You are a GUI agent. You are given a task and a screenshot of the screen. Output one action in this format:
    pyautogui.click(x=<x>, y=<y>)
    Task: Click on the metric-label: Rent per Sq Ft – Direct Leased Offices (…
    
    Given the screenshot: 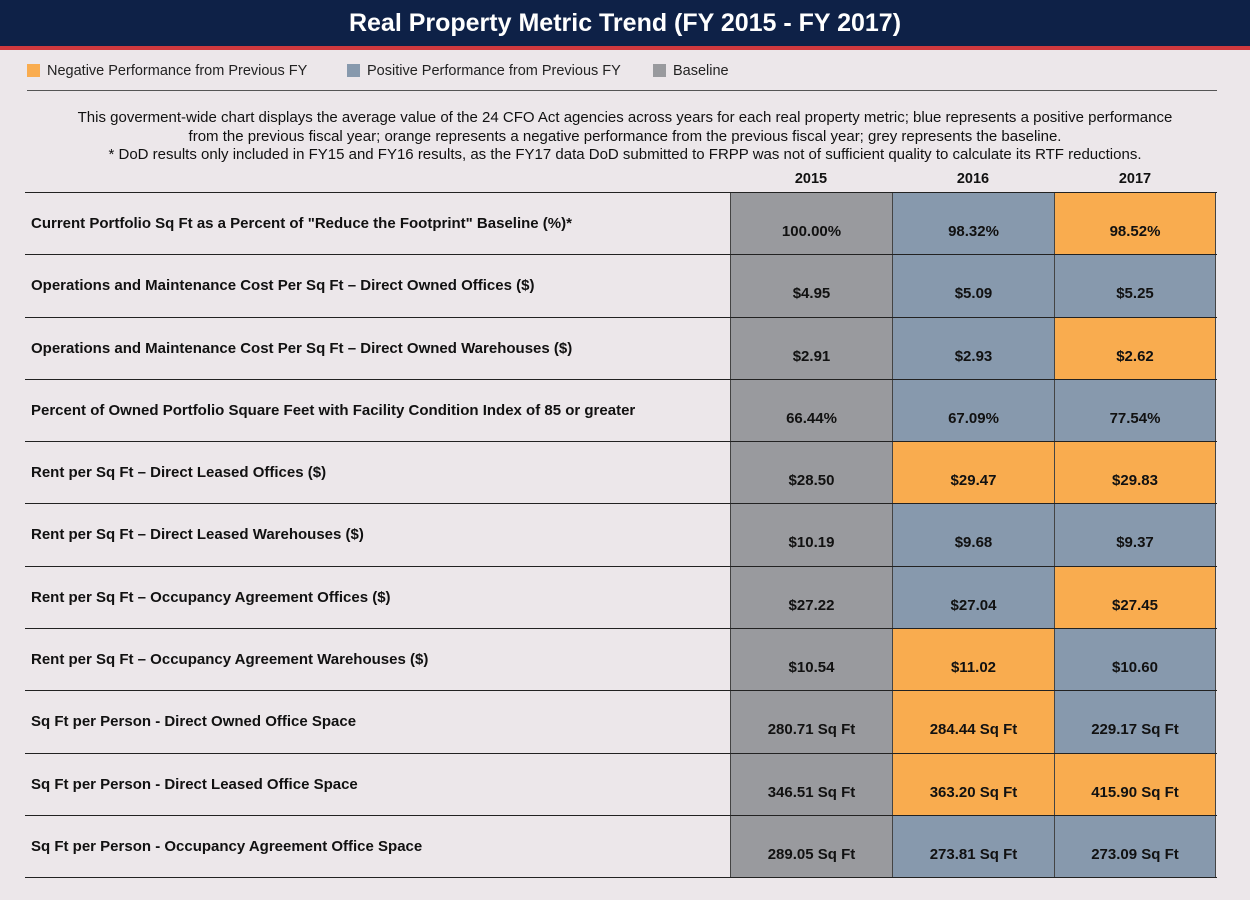 What is the action you would take?
    pyautogui.click(x=179, y=473)
    